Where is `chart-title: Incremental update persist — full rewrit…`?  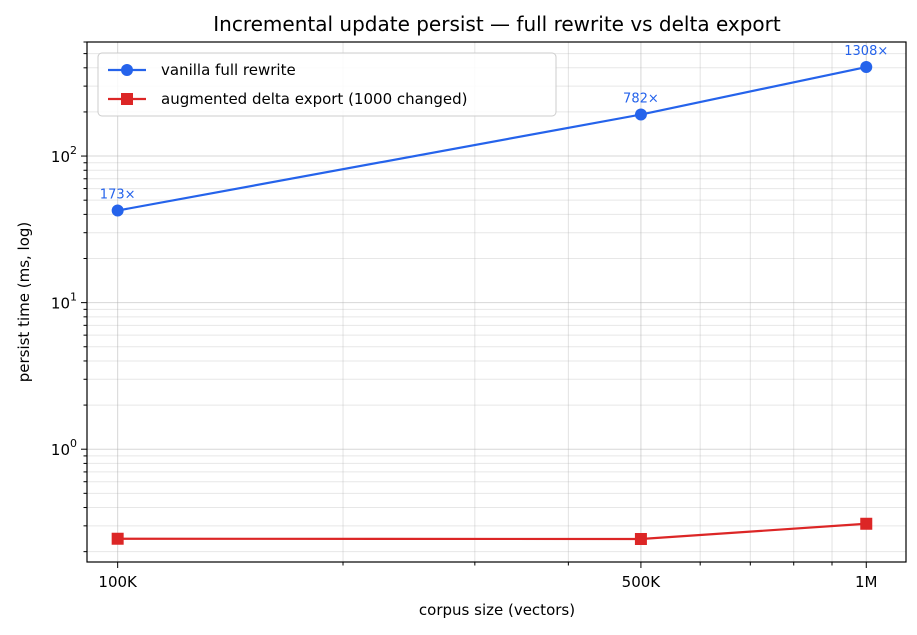
chart-title: Incremental update persist — full rewrit… is located at coordinates (497, 24).